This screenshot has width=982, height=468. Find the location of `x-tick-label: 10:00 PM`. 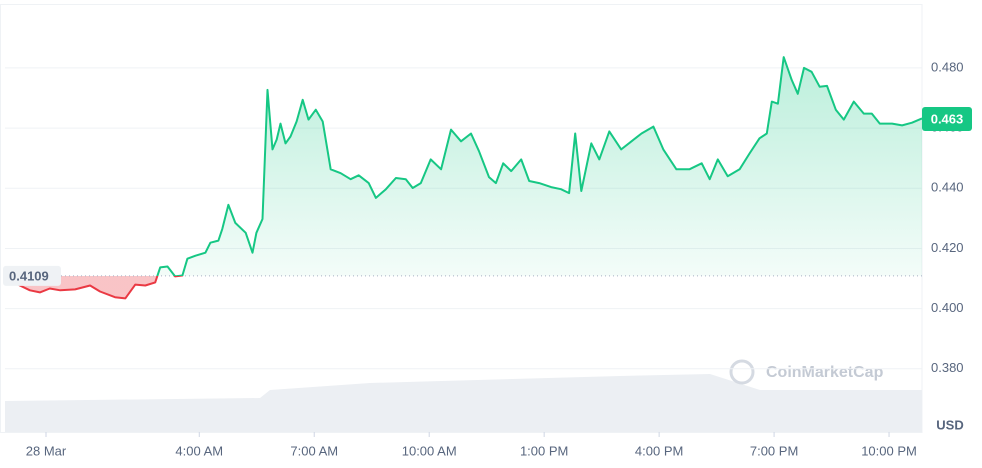

x-tick-label: 10:00 PM is located at coordinates (889, 450).